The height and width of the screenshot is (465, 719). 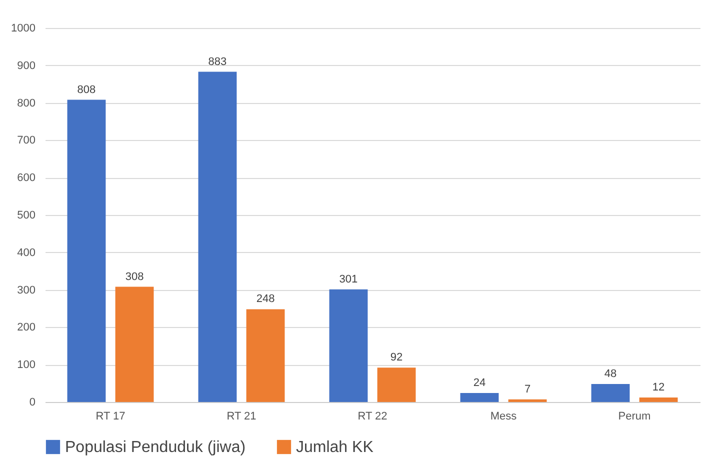 I want to click on data-label: 808, so click(x=86, y=90).